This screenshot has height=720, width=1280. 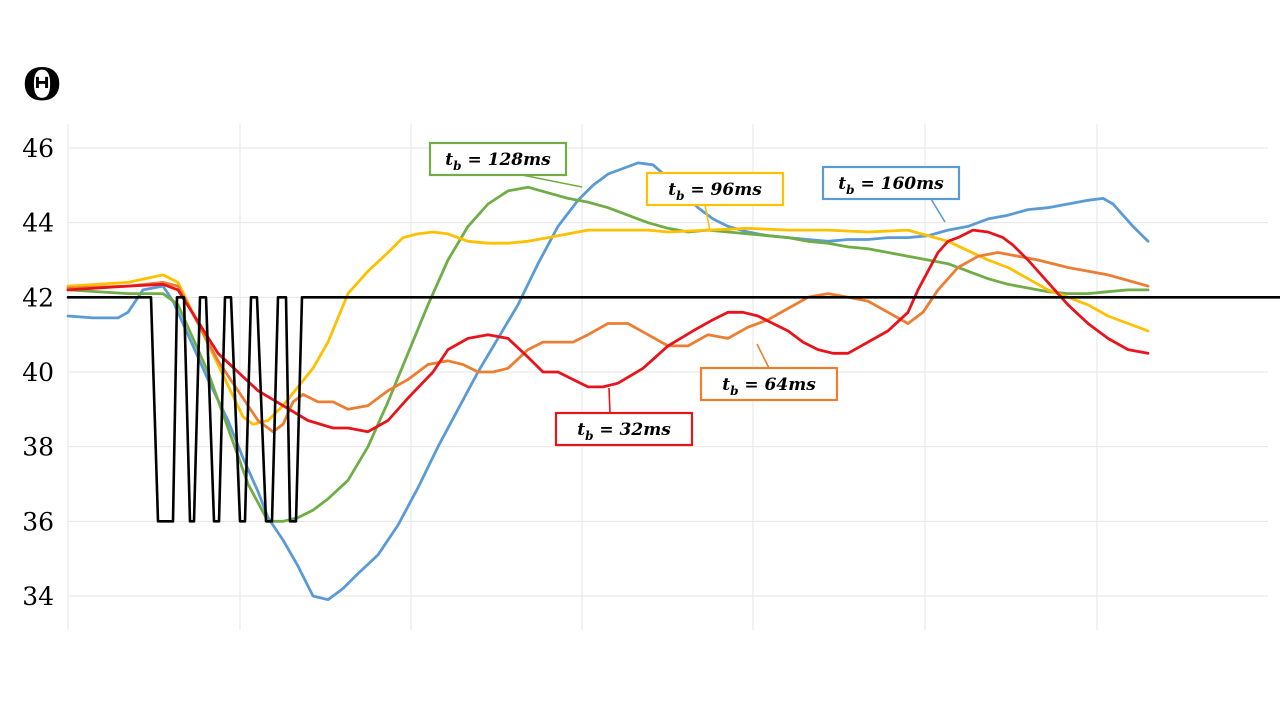 I want to click on y-tick-label: 40, so click(x=38, y=372).